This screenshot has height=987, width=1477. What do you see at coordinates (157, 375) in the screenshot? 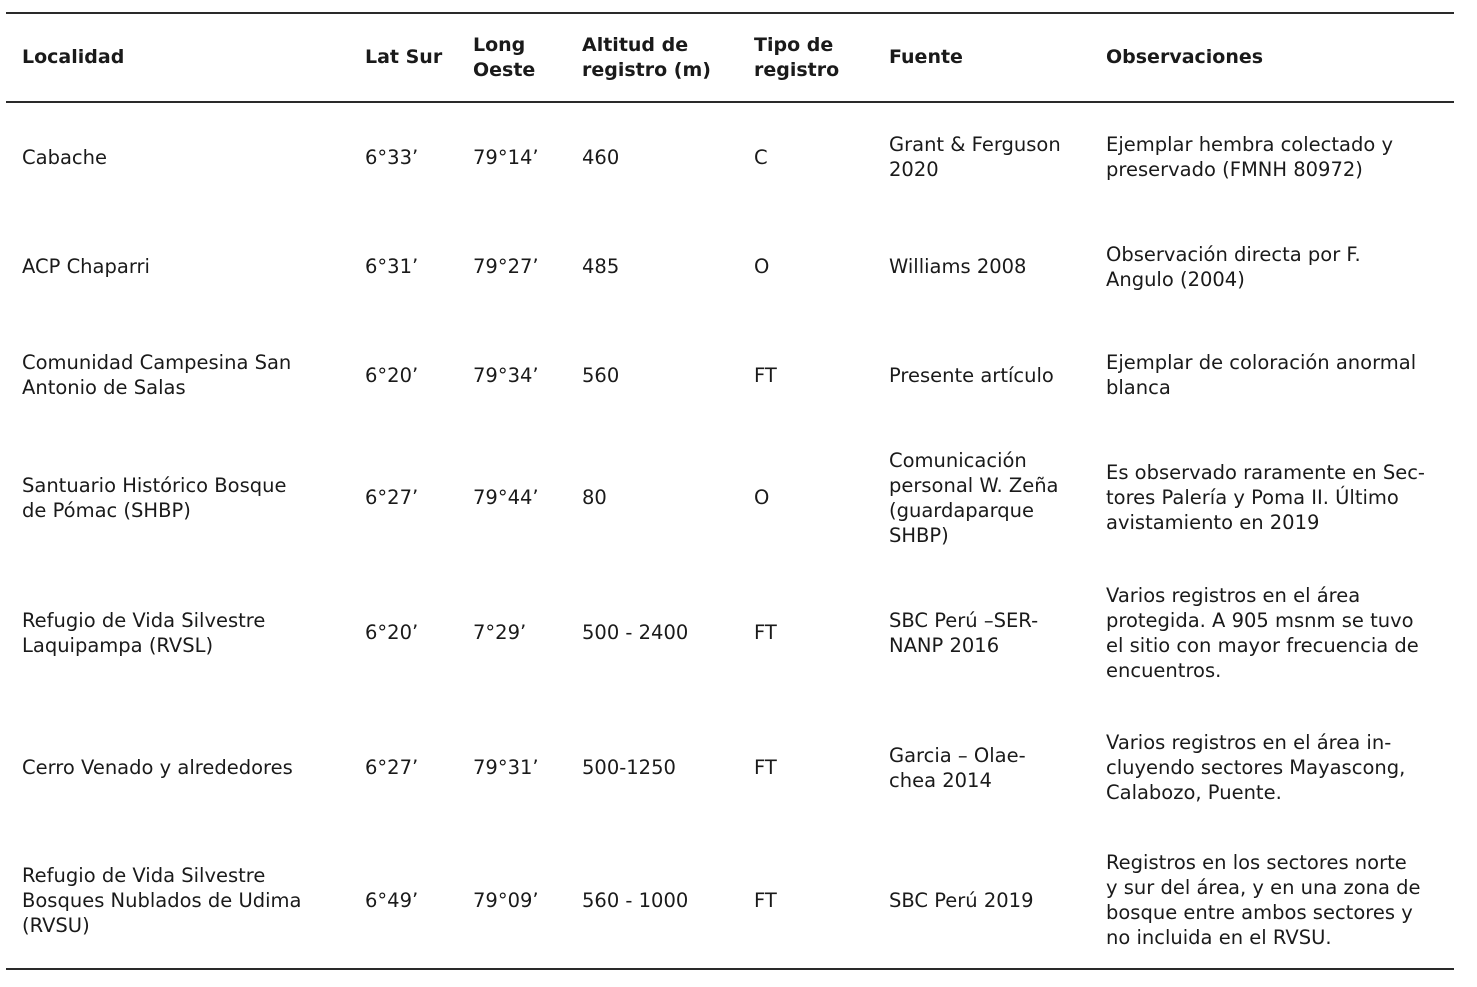
I see `cell-localidad: Comunidad Campesina San Antonio de Salas` at bounding box center [157, 375].